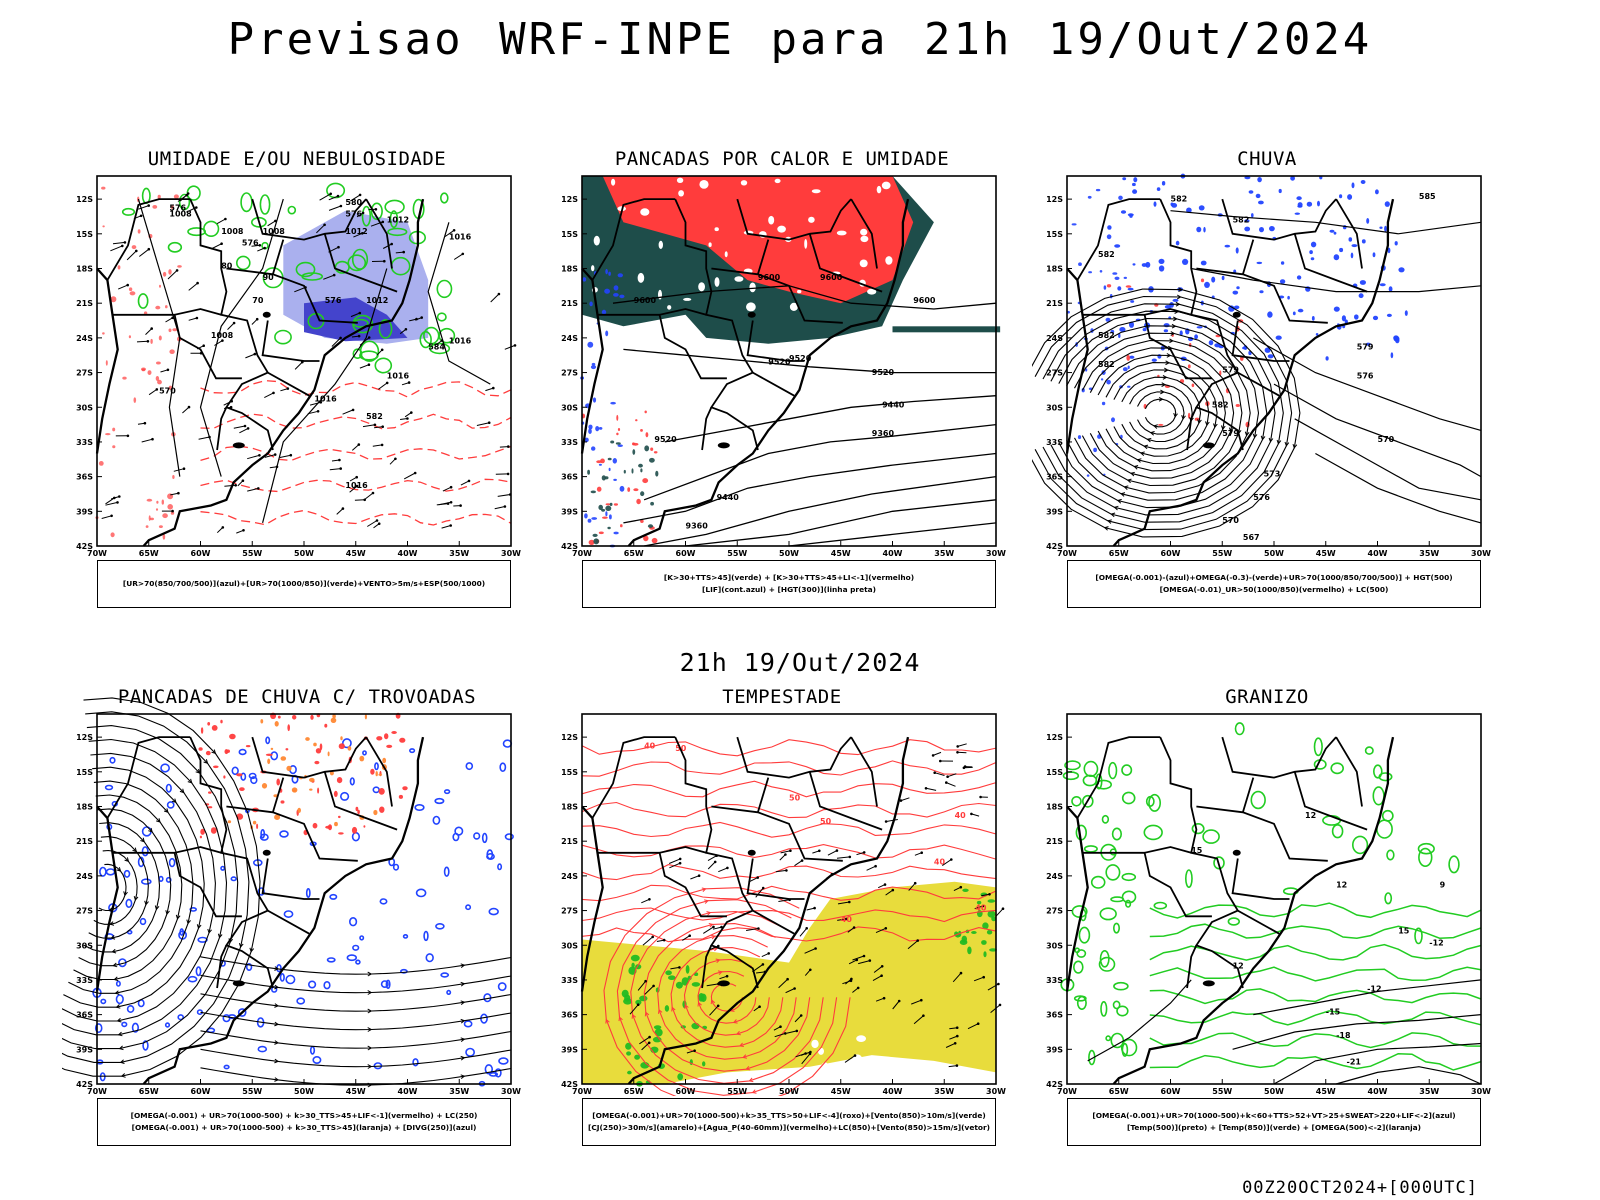 The width and height of the screenshot is (1600, 1200). What do you see at coordinates (357, 263) in the screenshot?
I see `green-humidity-contour` at bounding box center [357, 263].